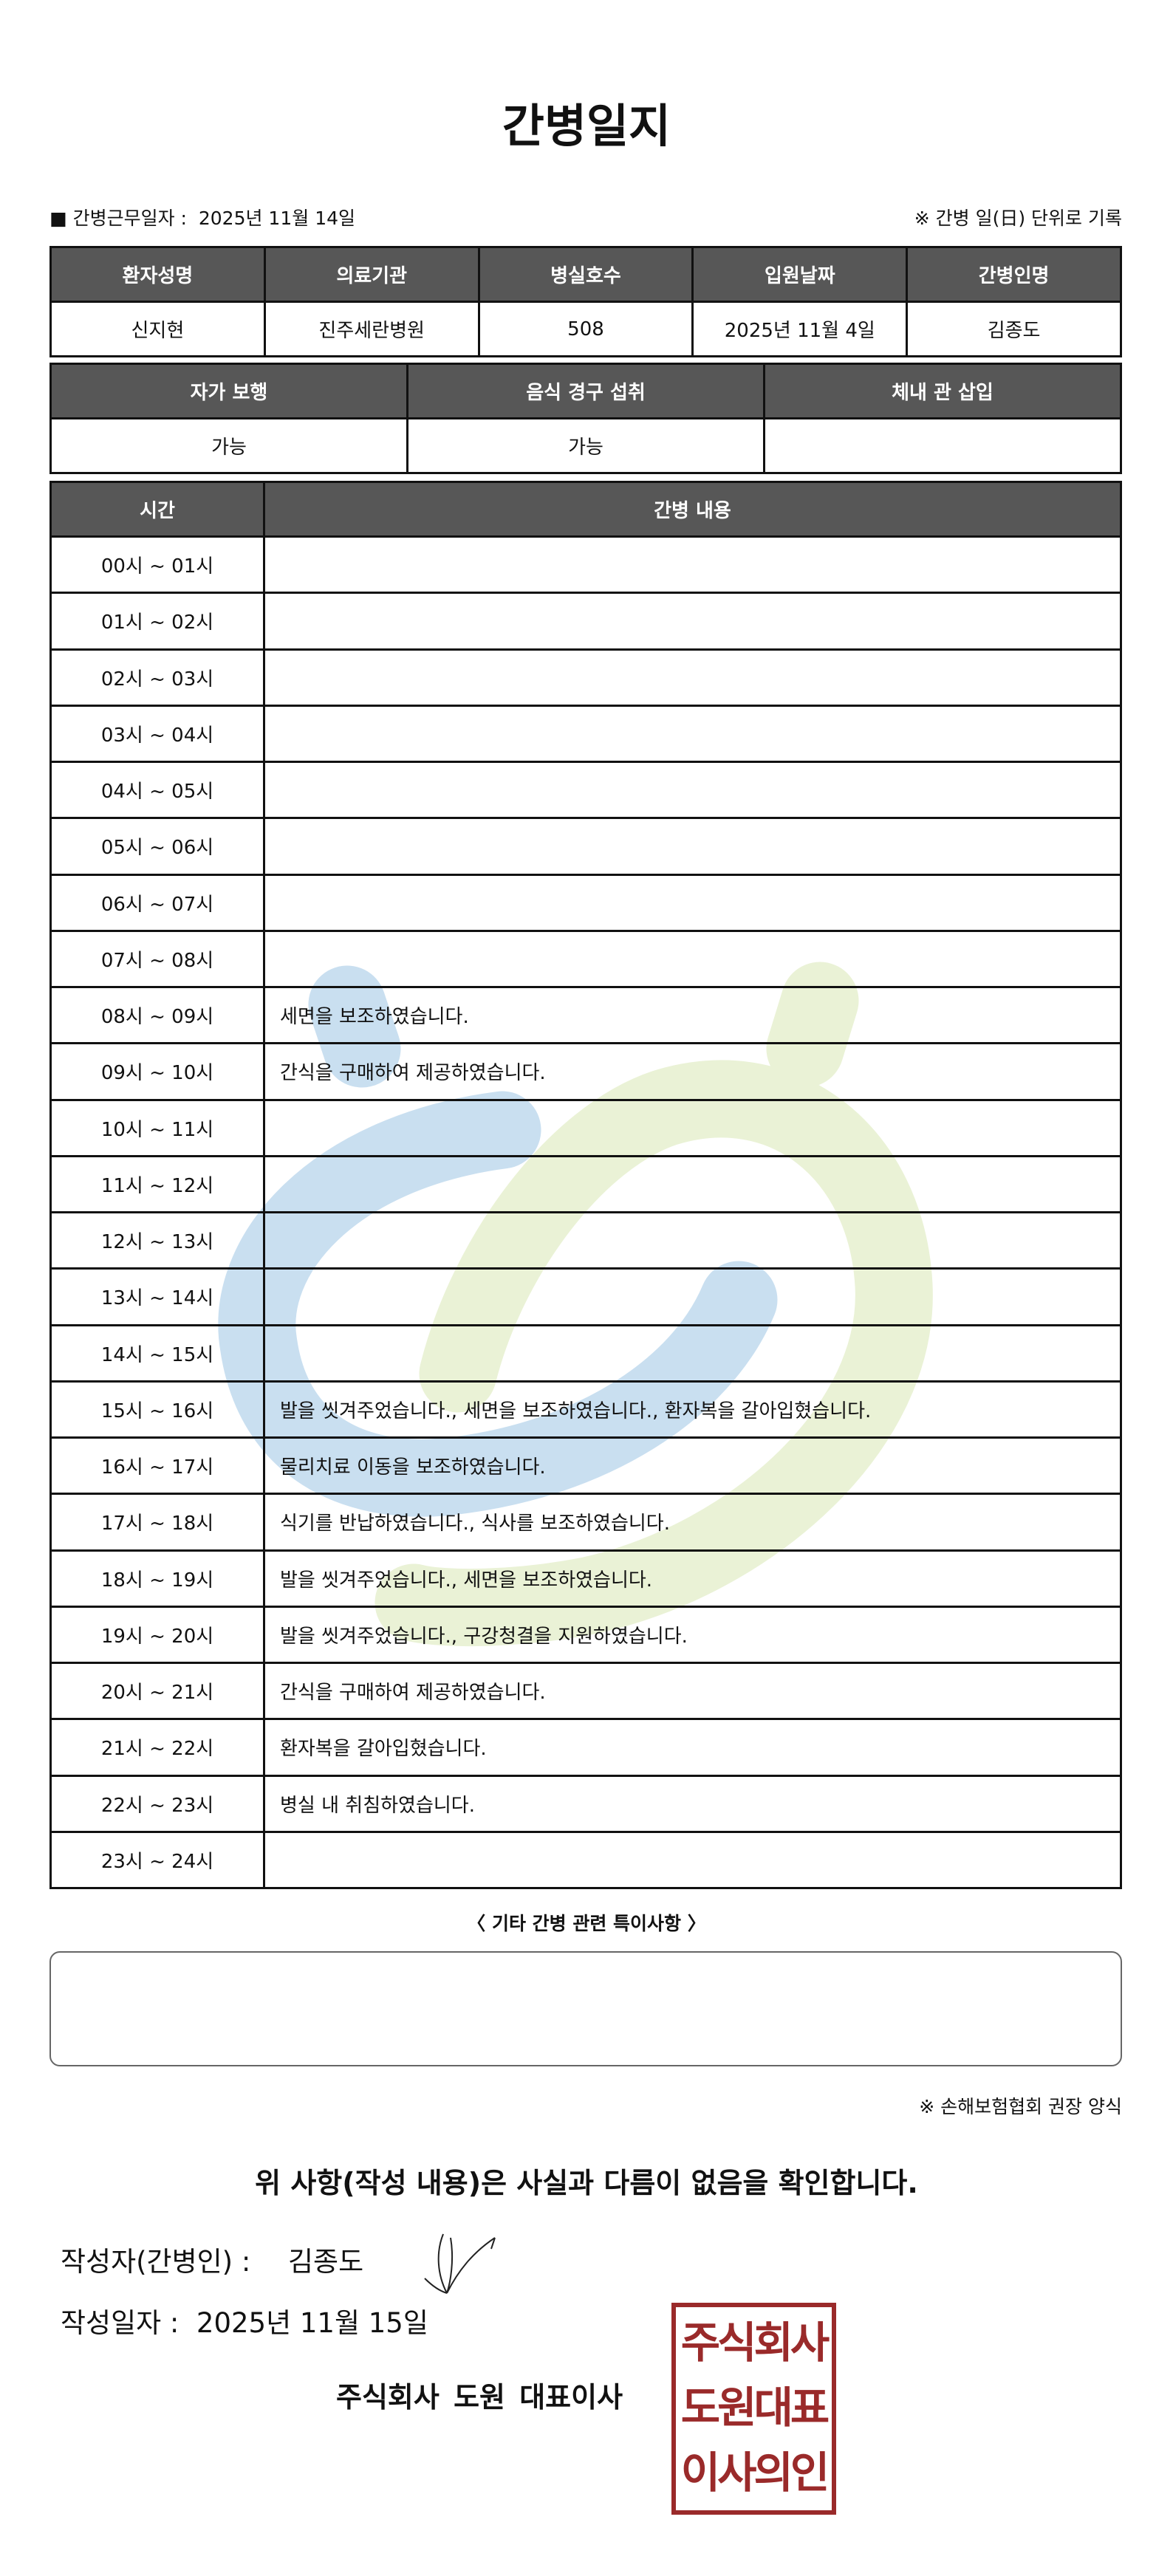 This screenshot has height=2576, width=1173. Describe the element at coordinates (942, 391) in the screenshot. I see `header-tube: 체내 관 삽입` at that location.